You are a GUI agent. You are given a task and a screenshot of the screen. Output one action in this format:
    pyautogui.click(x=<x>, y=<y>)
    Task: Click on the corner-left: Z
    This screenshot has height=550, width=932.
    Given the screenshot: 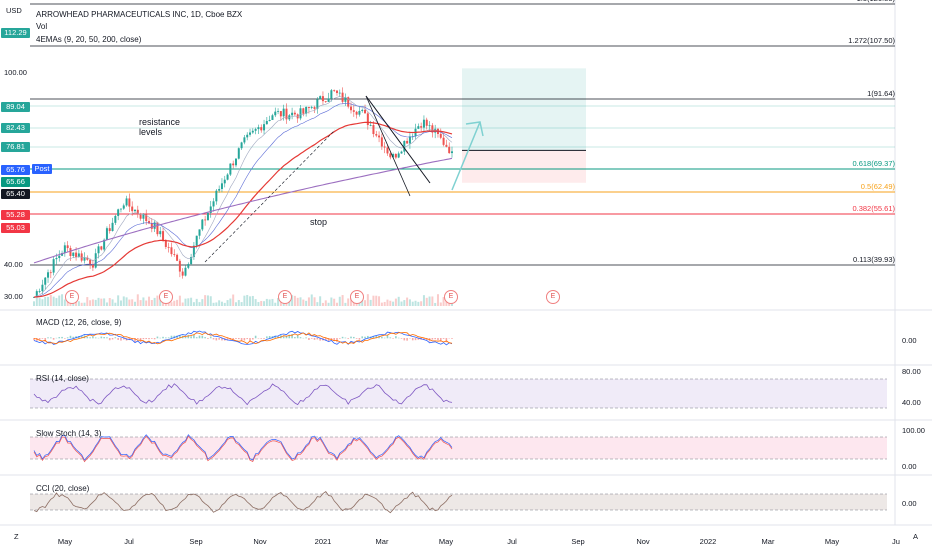 What is the action you would take?
    pyautogui.click(x=16, y=536)
    